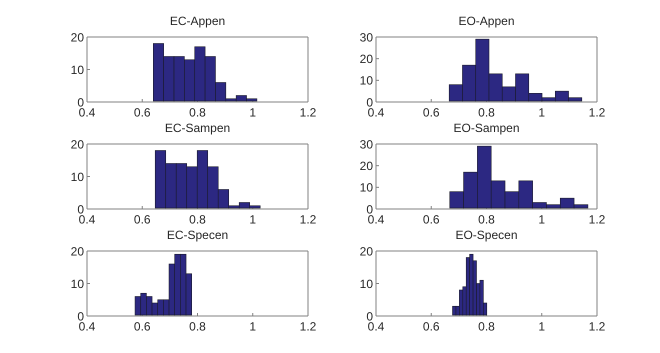  I want to click on chart-title: EC-Sampen, so click(198, 128).